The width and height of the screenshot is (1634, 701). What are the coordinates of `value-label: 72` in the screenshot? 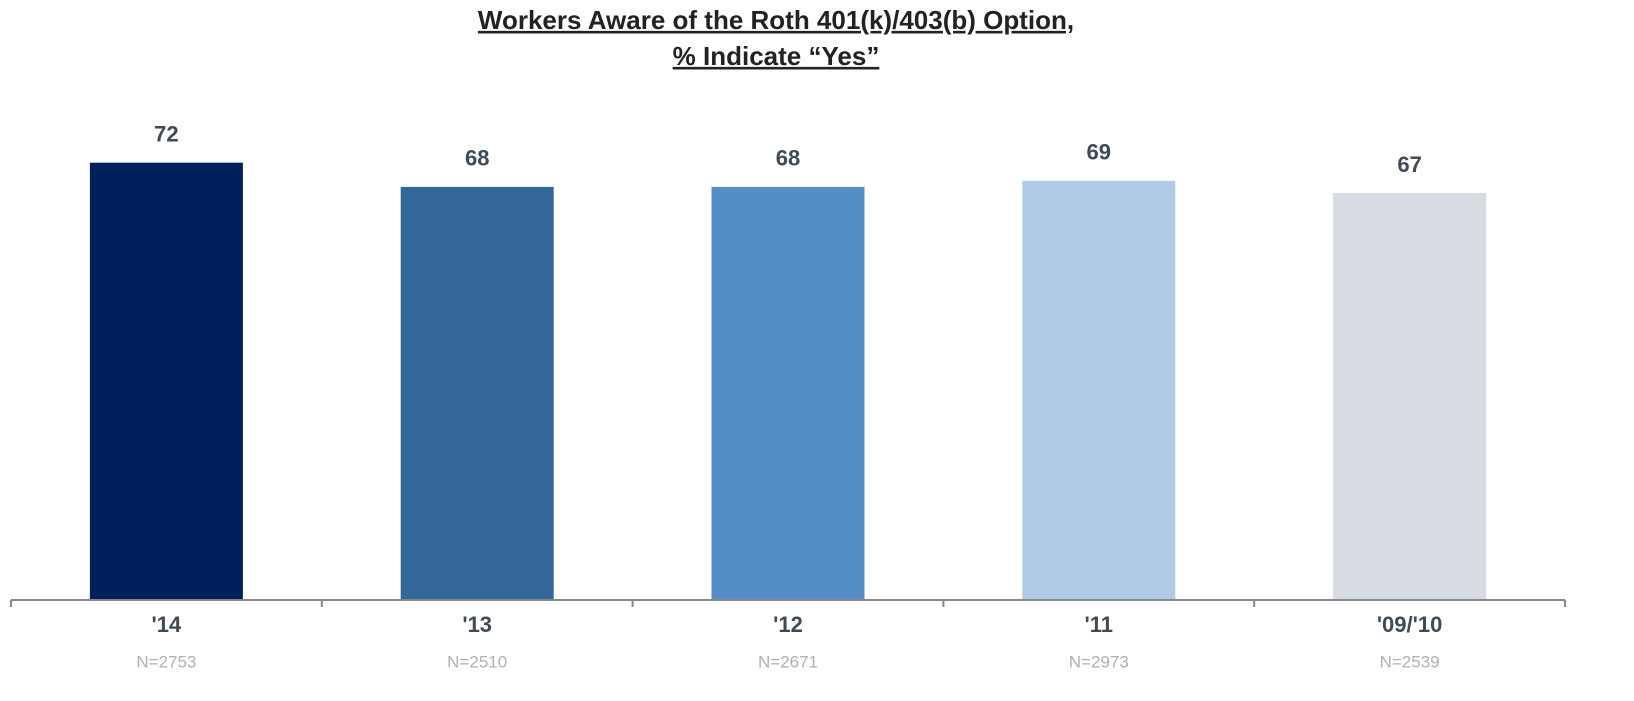 It's located at (166, 133).